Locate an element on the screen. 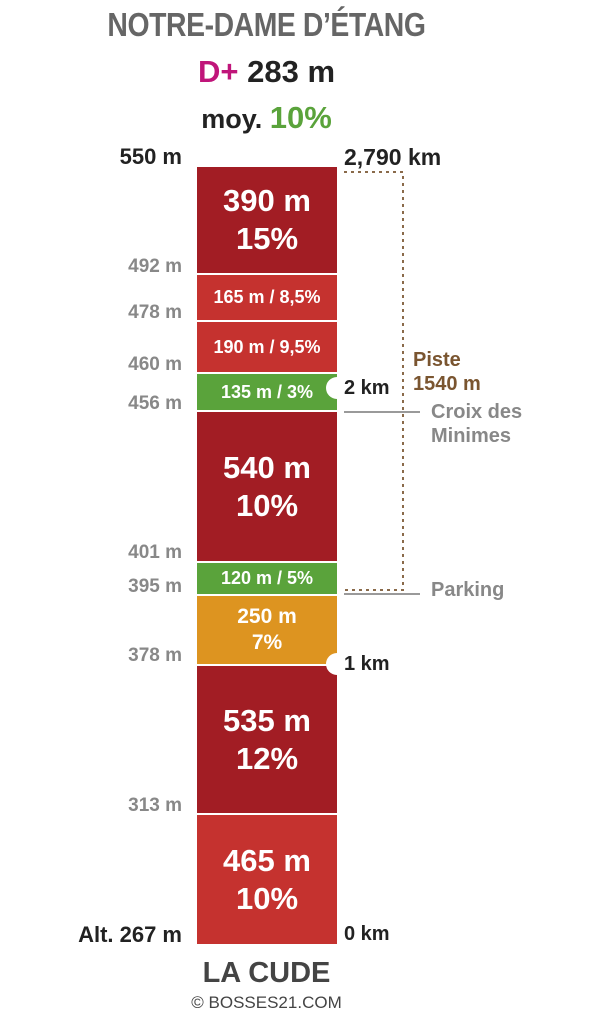 The image size is (600, 1024). copyright: © BOSSES21.COM is located at coordinates (266, 1002).